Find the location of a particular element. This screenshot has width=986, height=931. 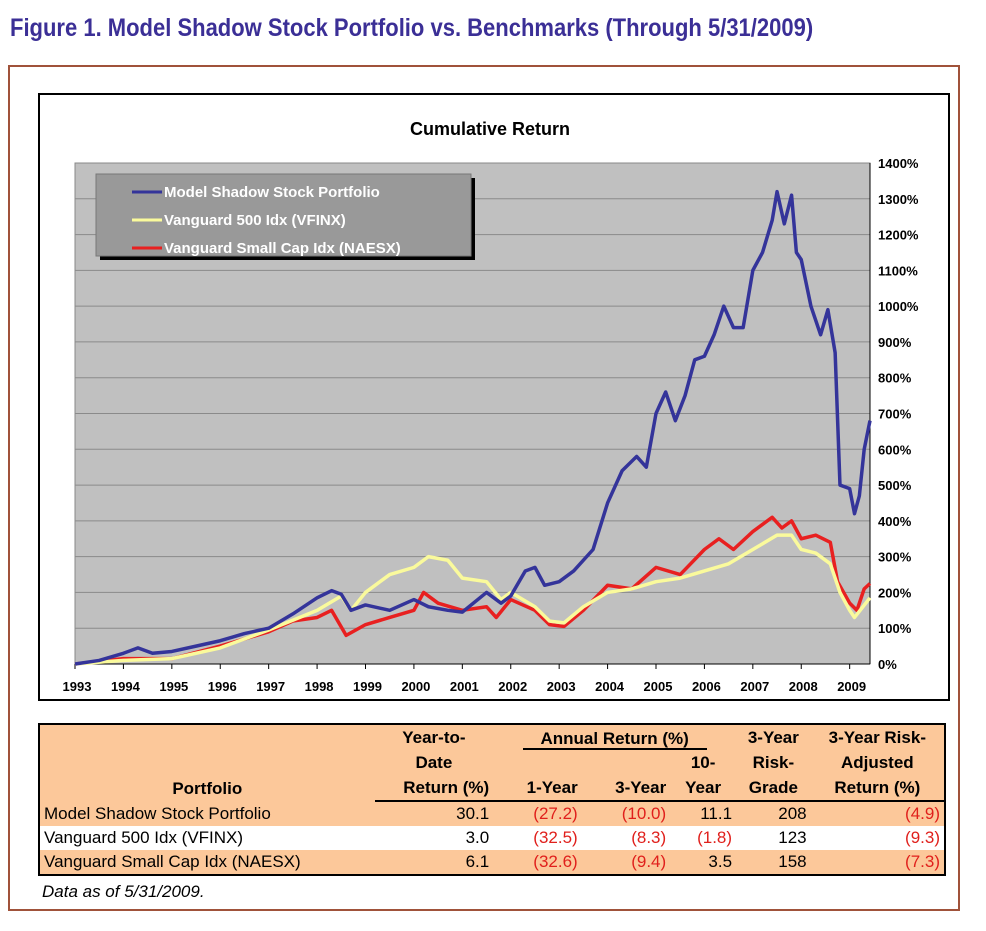

y-tick-label: 100% is located at coordinates (895, 628).